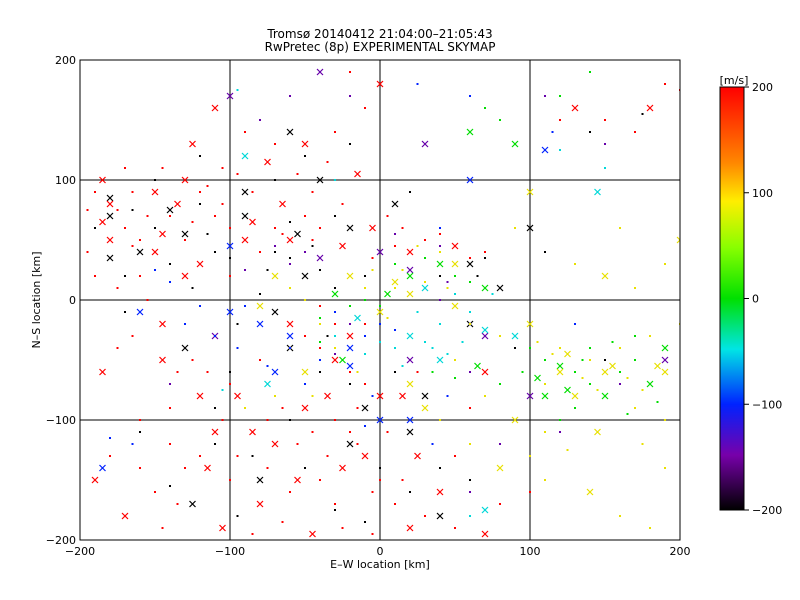 This screenshot has width=800, height=600. I want to click on colorbar-tick-label: −100, so click(767, 404).